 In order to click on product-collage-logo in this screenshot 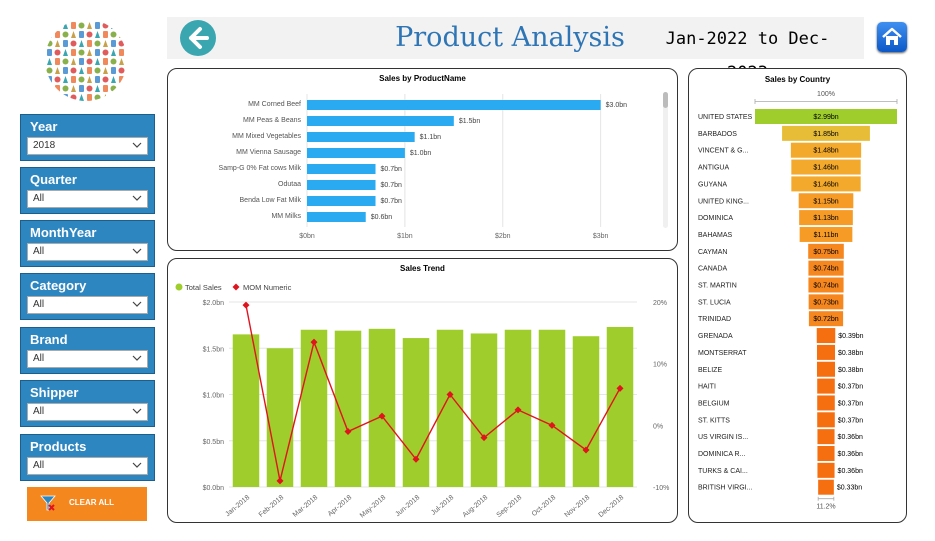, I will do `click(86, 60)`.